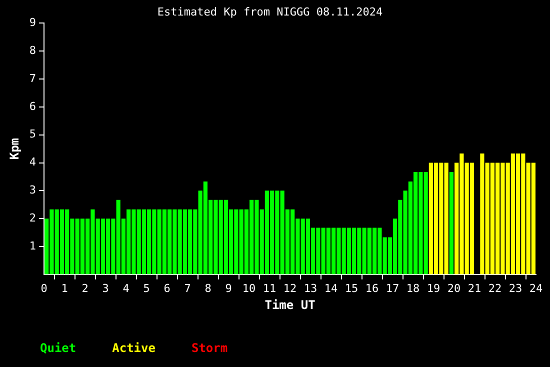 The image size is (550, 367). Describe the element at coordinates (32, 245) in the screenshot. I see `y-tick-label: 1` at that location.